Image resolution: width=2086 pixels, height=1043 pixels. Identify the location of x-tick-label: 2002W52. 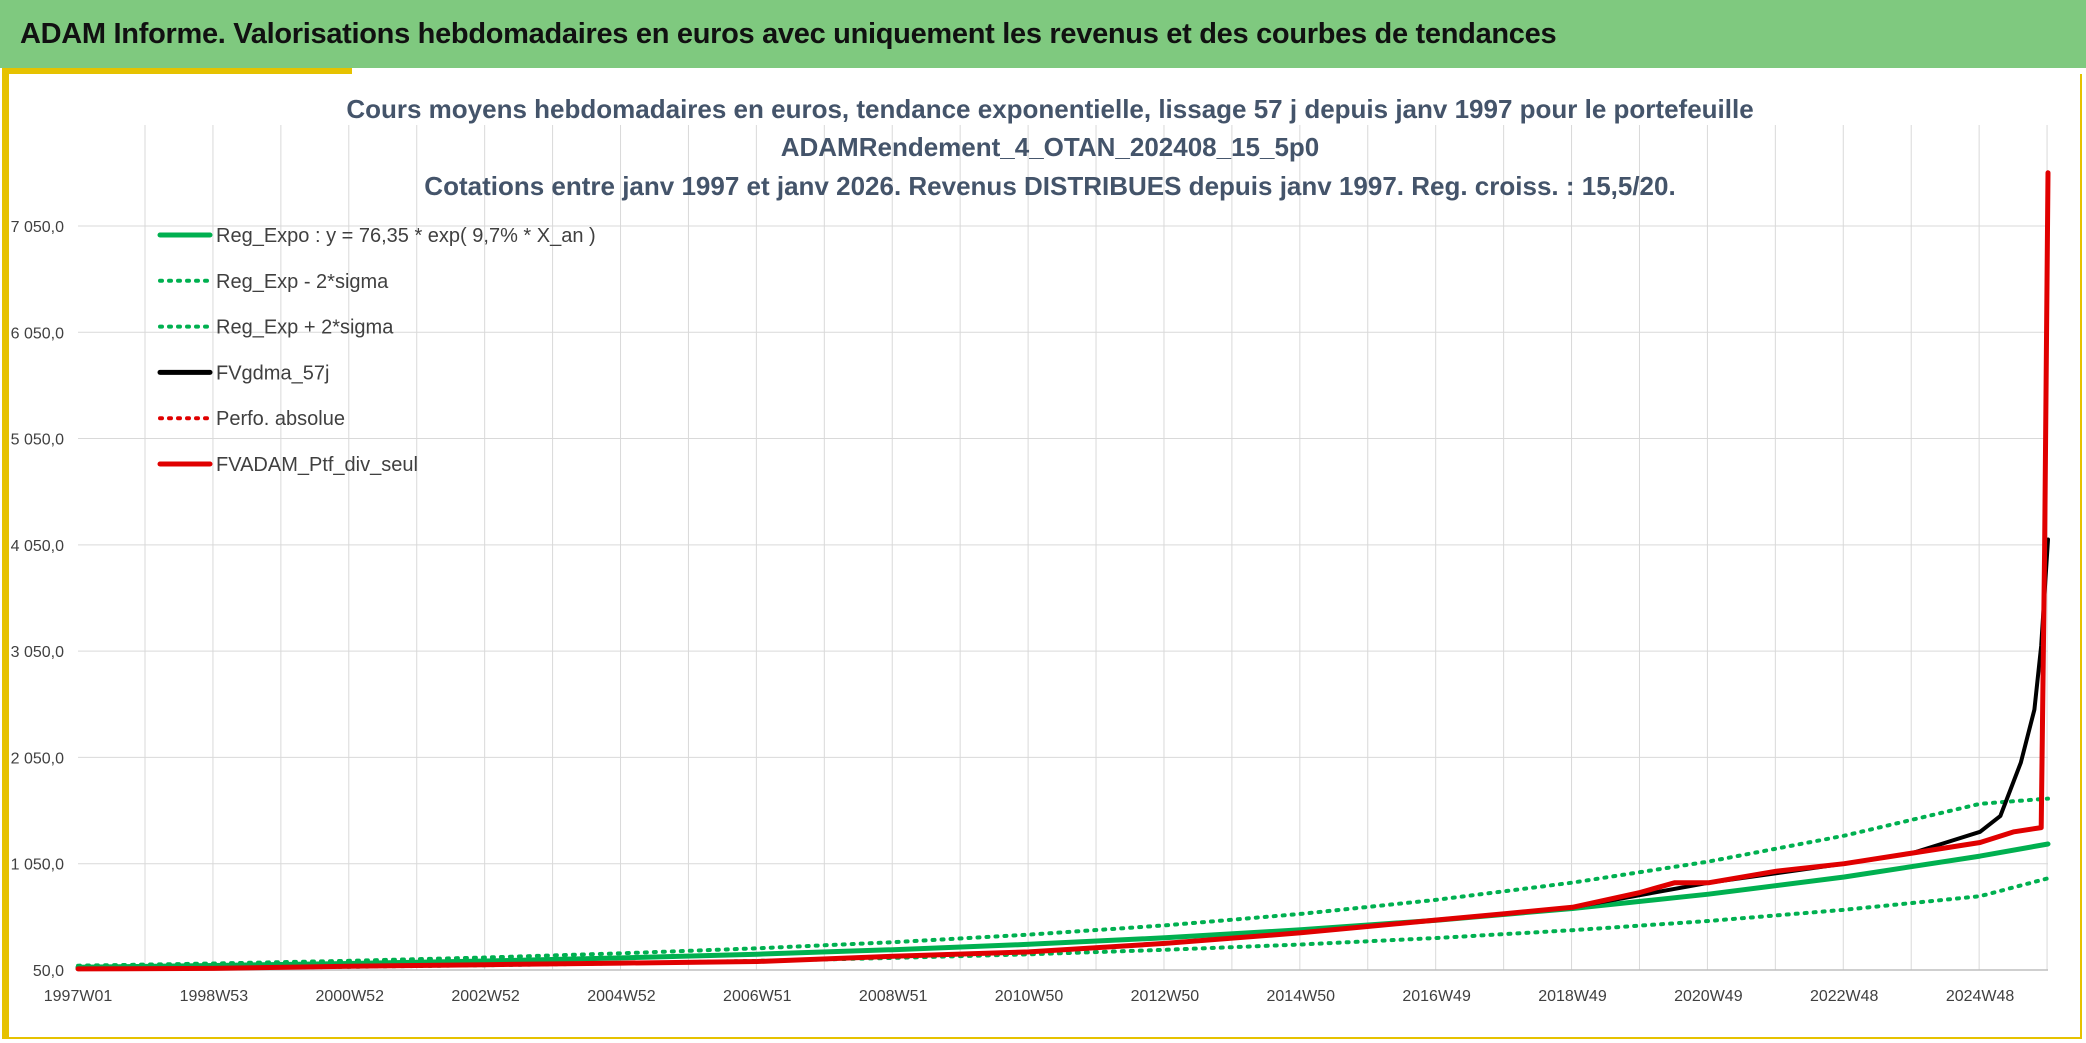
(485, 996).